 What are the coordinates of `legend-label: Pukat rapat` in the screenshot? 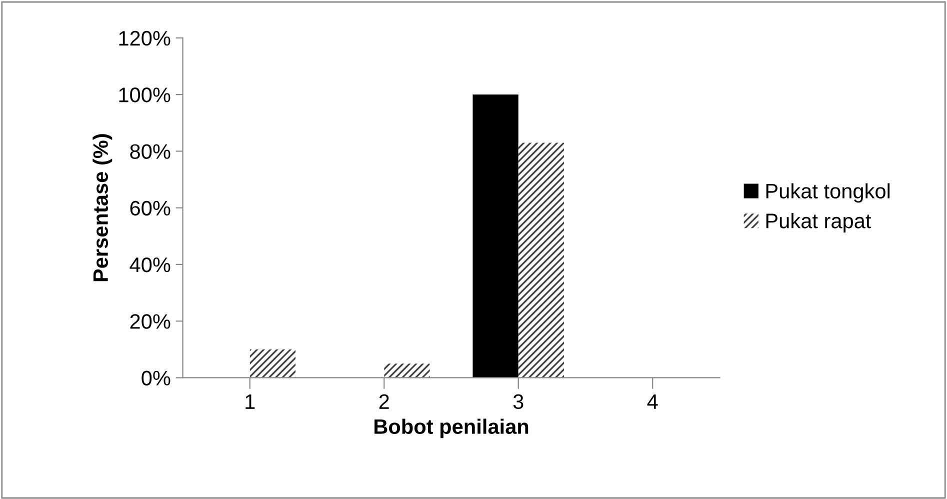 It's located at (819, 222).